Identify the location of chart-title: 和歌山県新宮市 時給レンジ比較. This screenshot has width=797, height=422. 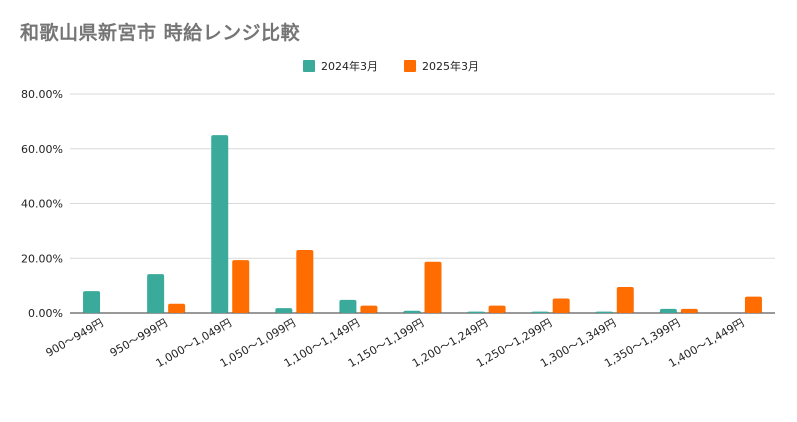
(160, 33).